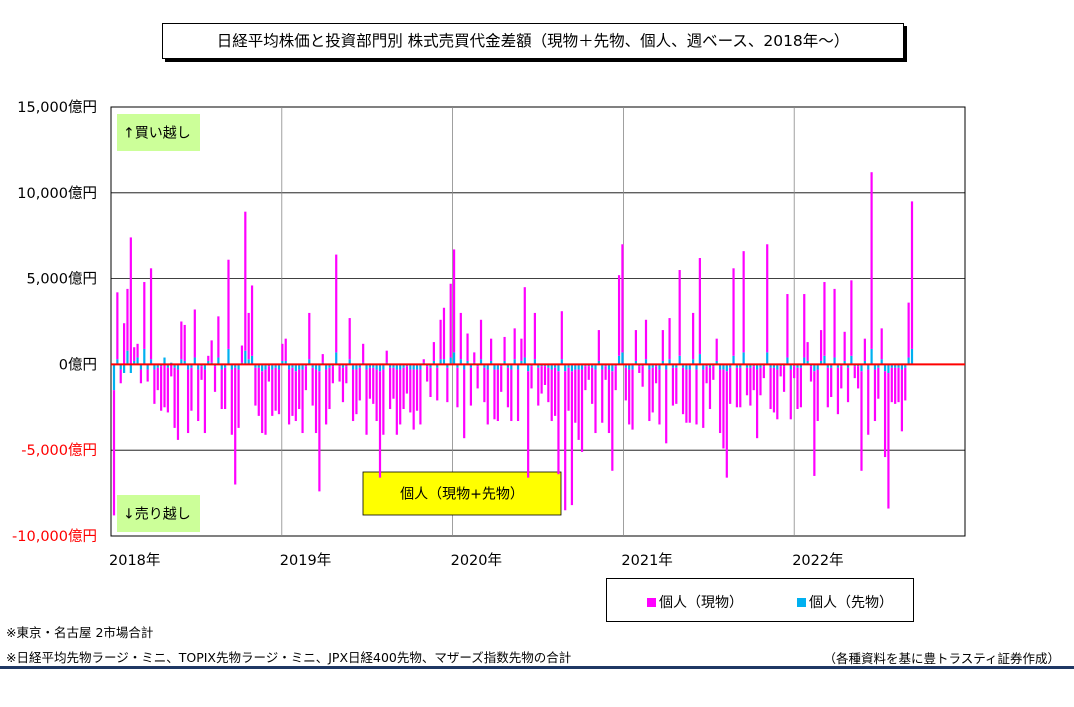 This screenshot has width=1074, height=707. What do you see at coordinates (57, 193) in the screenshot?
I see `y-tick-label: 10,000億円` at bounding box center [57, 193].